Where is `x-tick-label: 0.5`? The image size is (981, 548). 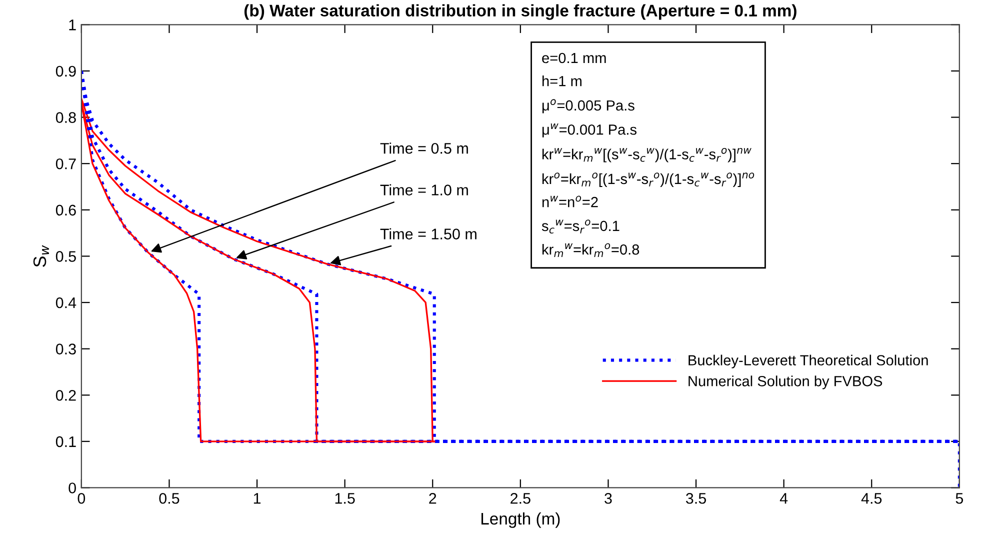 x-tick-label: 0.5 is located at coordinates (169, 498).